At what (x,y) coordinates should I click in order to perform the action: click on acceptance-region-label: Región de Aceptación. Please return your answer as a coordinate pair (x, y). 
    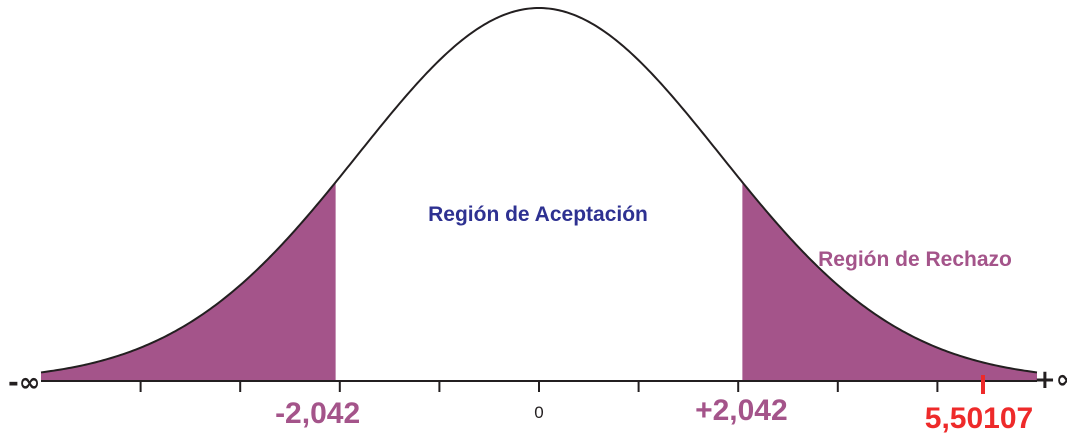
    Looking at the image, I should click on (538, 214).